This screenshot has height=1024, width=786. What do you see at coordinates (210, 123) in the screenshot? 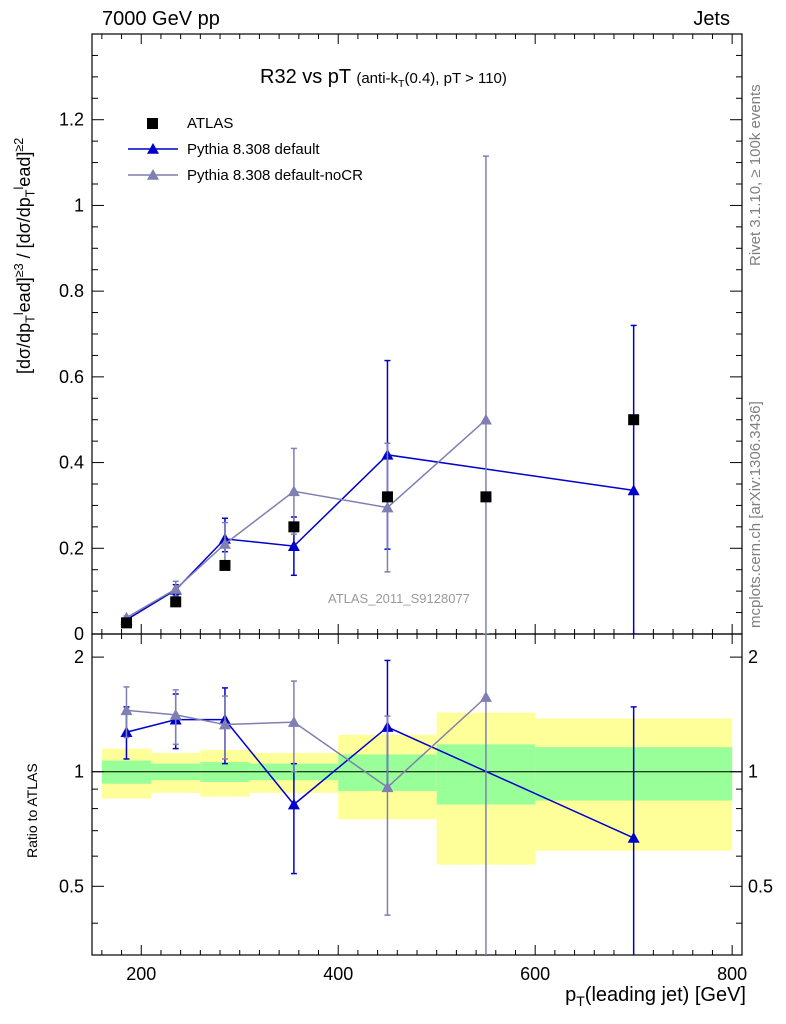
I see `legend-label-atlas: ATLAS` at bounding box center [210, 123].